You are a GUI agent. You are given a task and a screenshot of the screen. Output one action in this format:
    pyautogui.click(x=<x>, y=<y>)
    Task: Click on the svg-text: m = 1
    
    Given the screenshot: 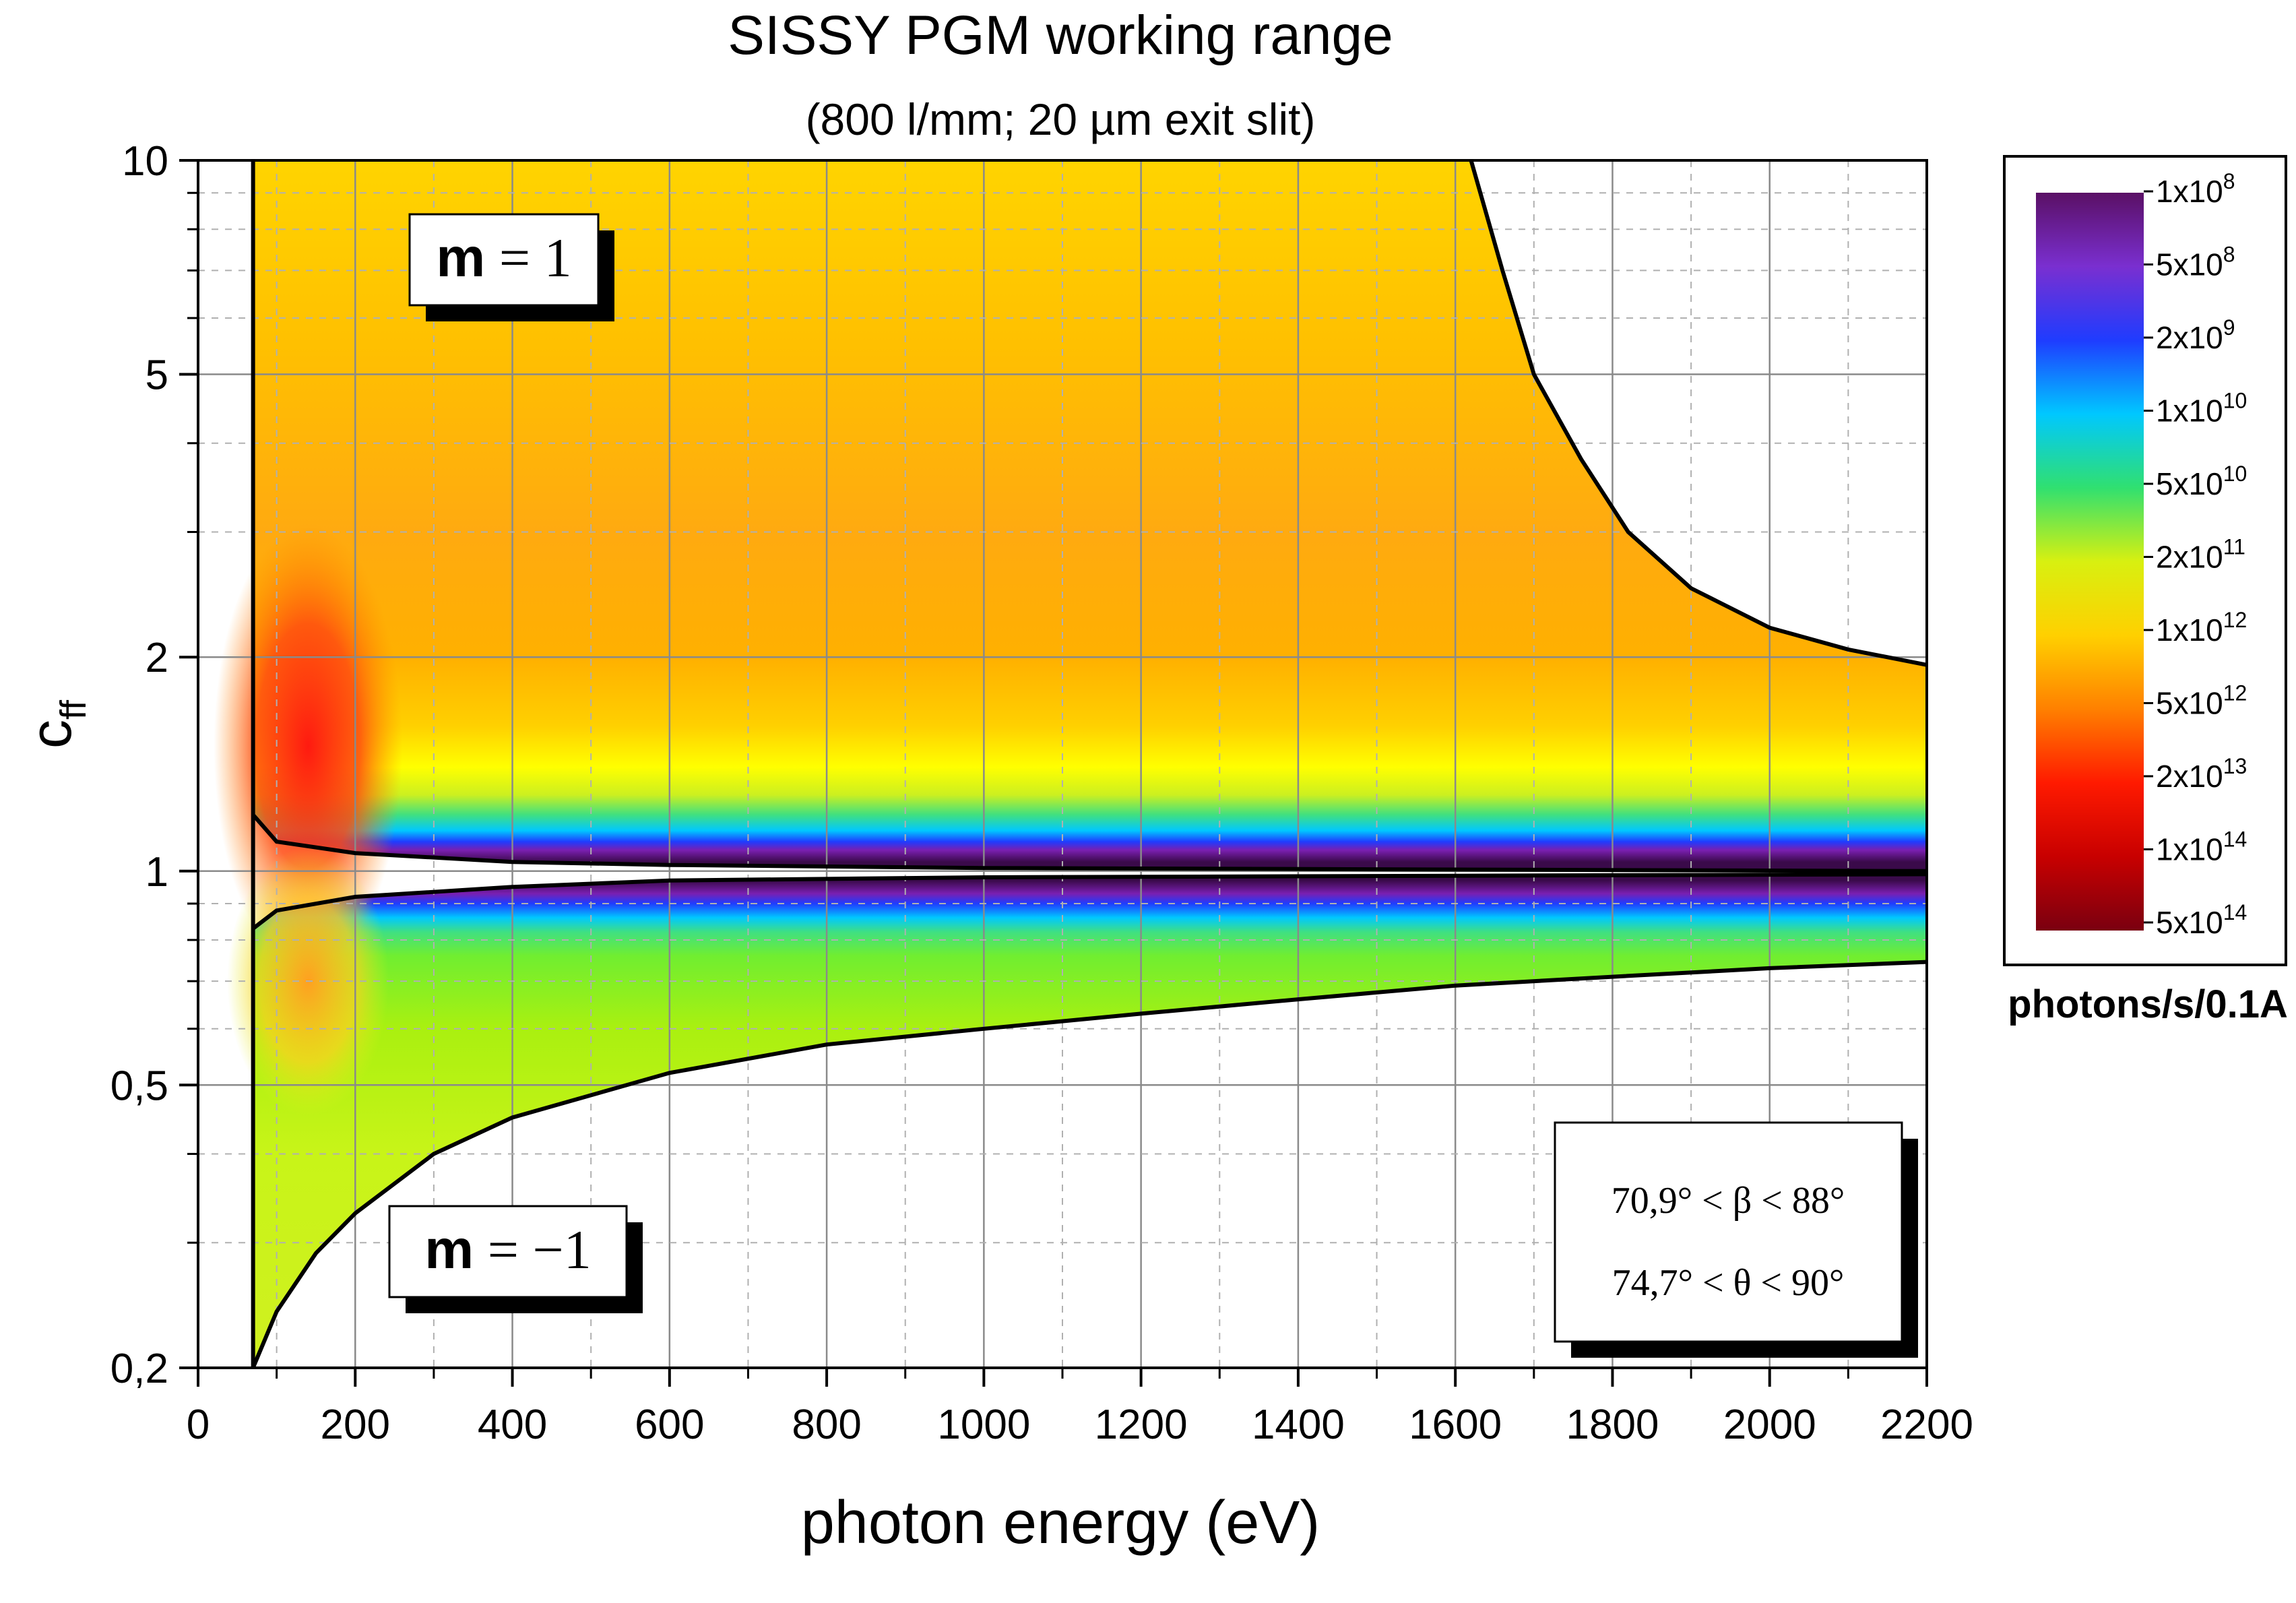 What is the action you would take?
    pyautogui.click(x=503, y=257)
    